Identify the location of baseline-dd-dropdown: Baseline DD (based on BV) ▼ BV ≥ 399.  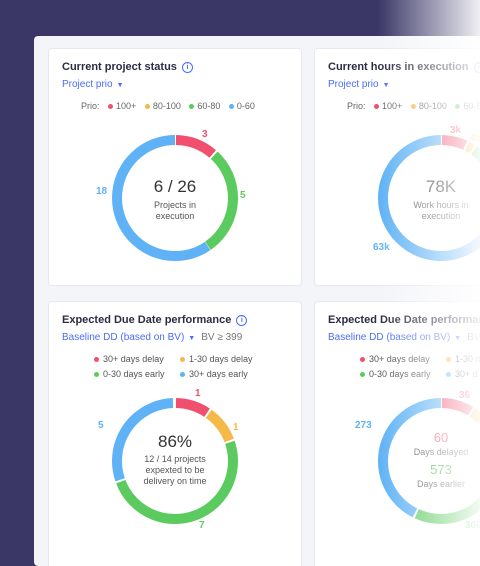
(152, 337).